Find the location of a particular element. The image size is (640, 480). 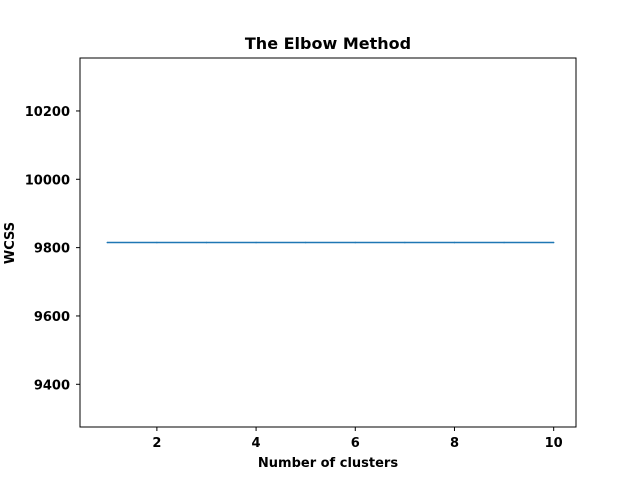

y-axis-title: WCSS is located at coordinates (10, 243).